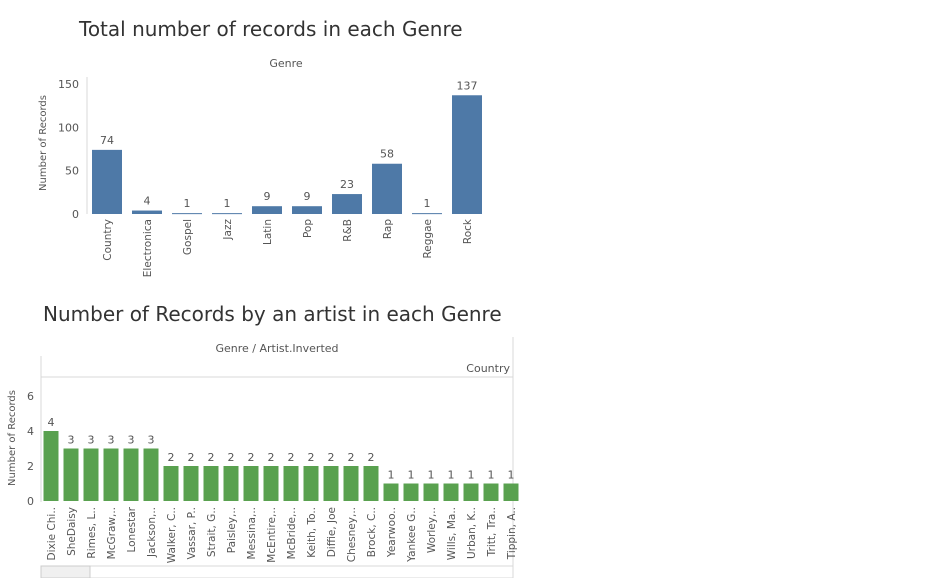  I want to click on x-tick-label-17: Yearwoo.., so click(392, 532).